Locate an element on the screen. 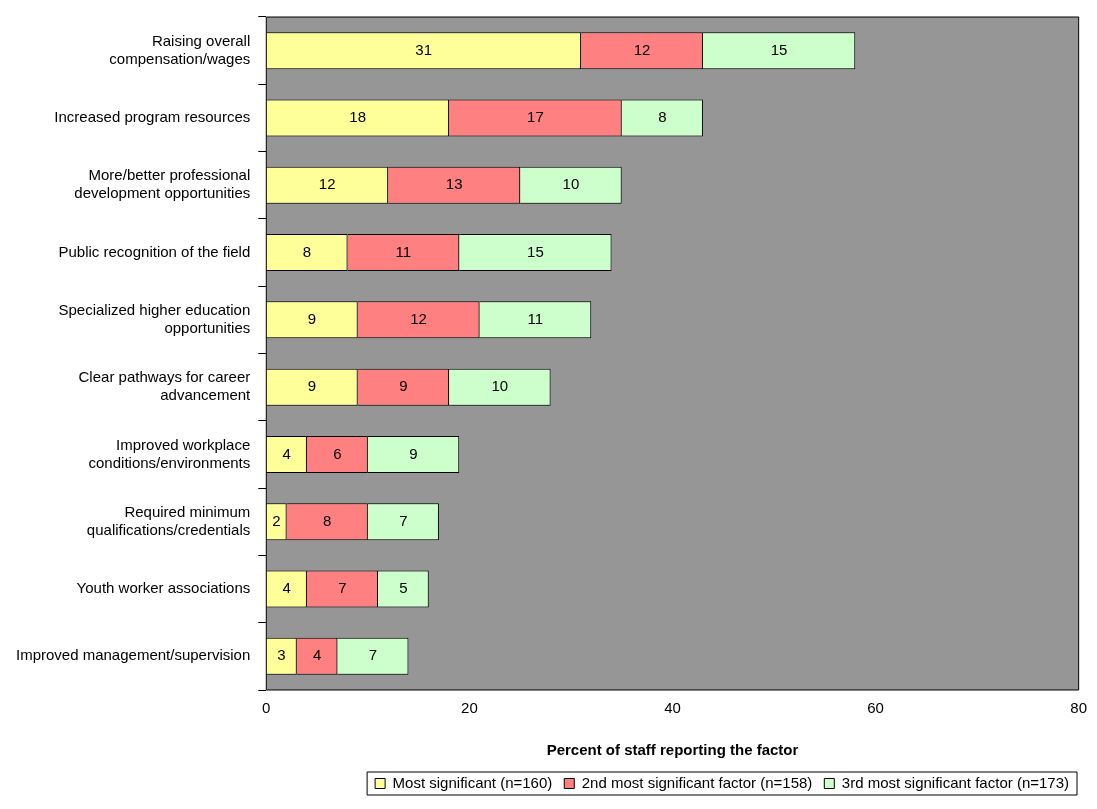 The height and width of the screenshot is (809, 1097). data-label: 3 is located at coordinates (281, 655).